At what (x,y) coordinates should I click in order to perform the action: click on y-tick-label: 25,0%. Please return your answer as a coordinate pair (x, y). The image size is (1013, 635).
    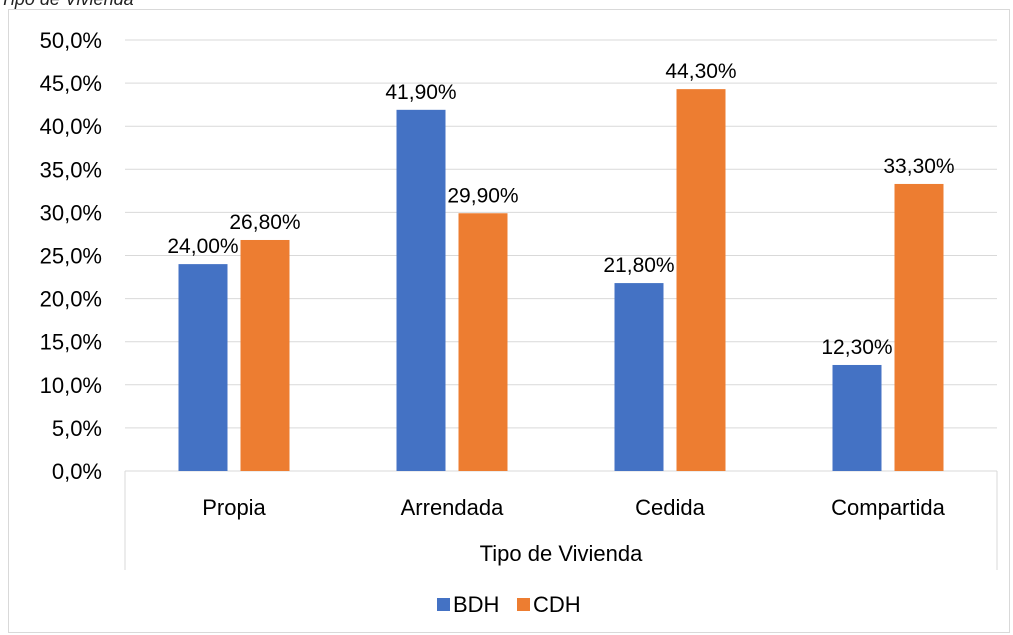
    Looking at the image, I should click on (71, 256).